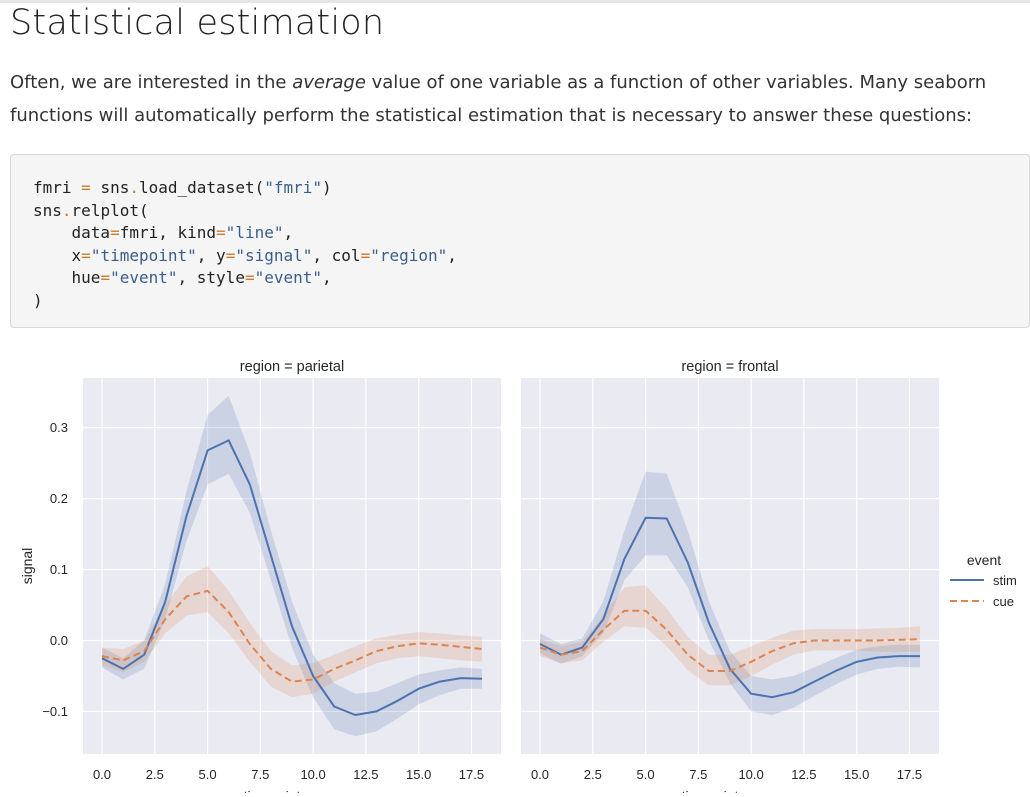 The width and height of the screenshot is (1030, 797). Describe the element at coordinates (151, 82) in the screenshot. I see `intro-text-start: Often, we are interested in the` at that location.